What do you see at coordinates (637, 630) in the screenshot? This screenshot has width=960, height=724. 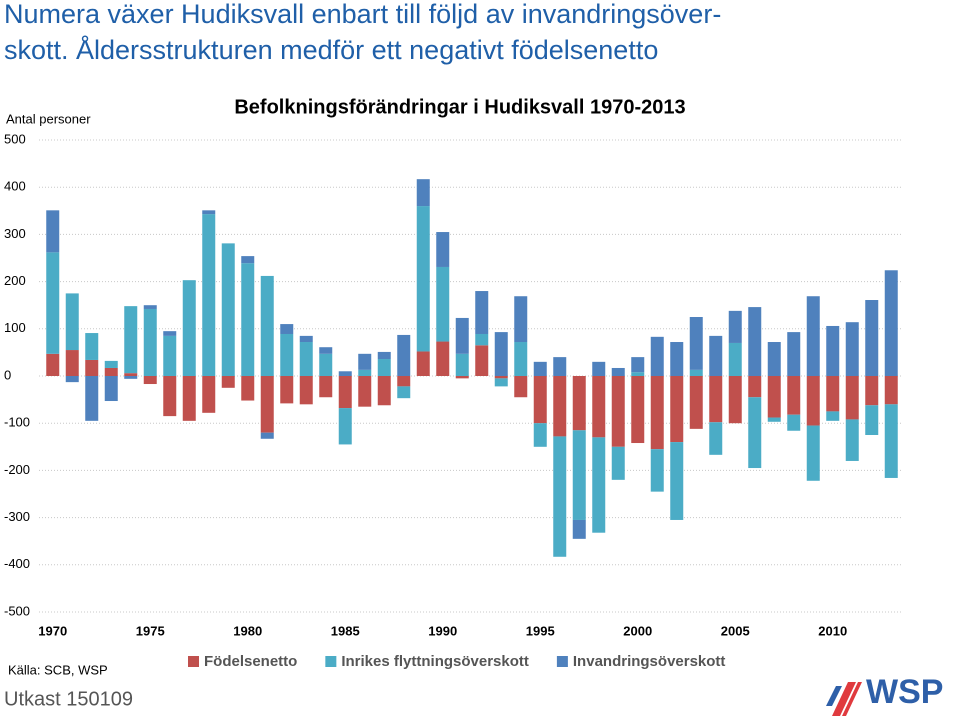 I see `x-tick-label: 2000` at bounding box center [637, 630].